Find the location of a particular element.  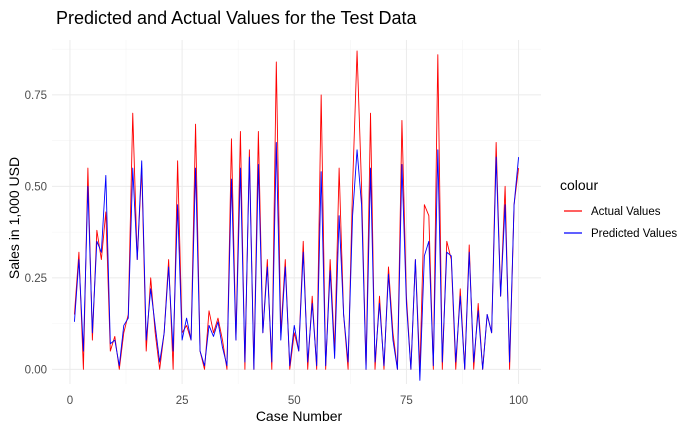

y-tick-label: 0.75 is located at coordinates (36, 96).